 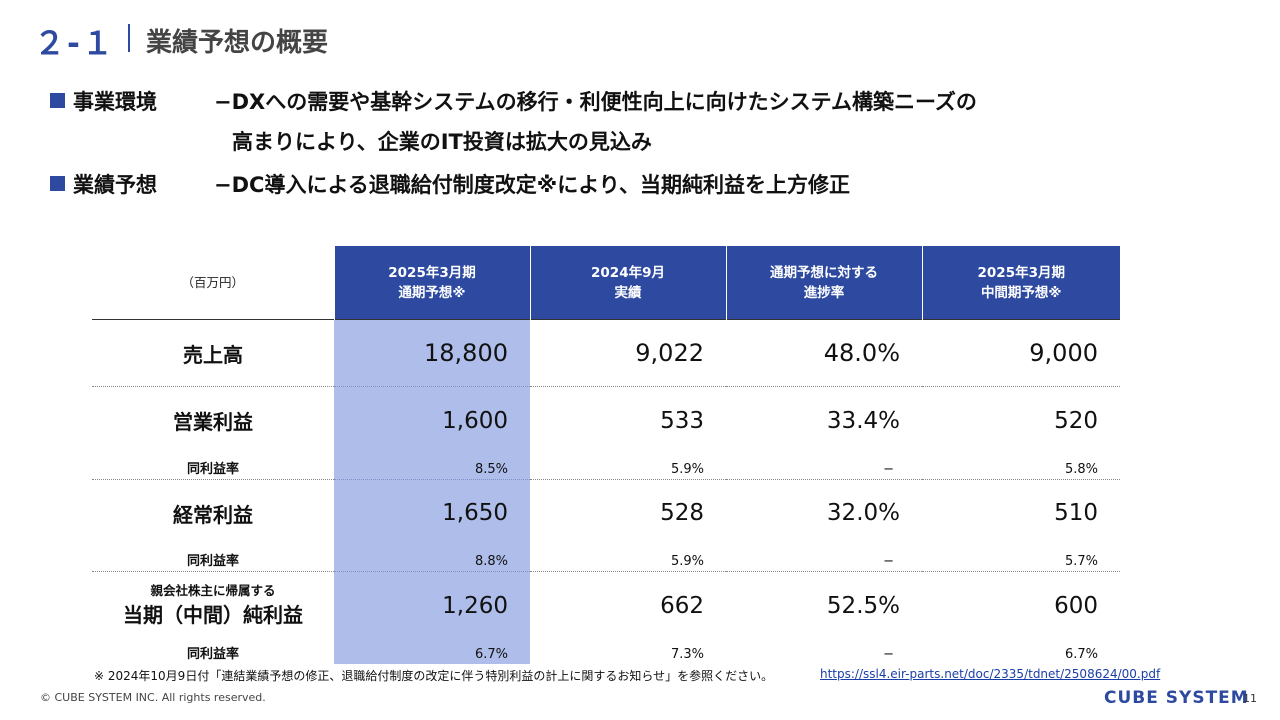 What do you see at coordinates (627, 283) in the screenshot?
I see `column-header: 2024年9月 実績` at bounding box center [627, 283].